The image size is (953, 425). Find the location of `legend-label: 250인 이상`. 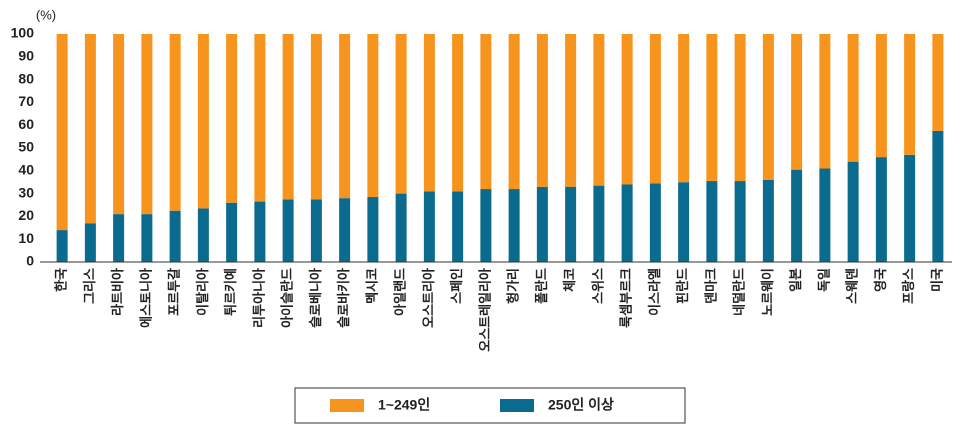

legend-label: 250인 이상 is located at coordinates (581, 405).